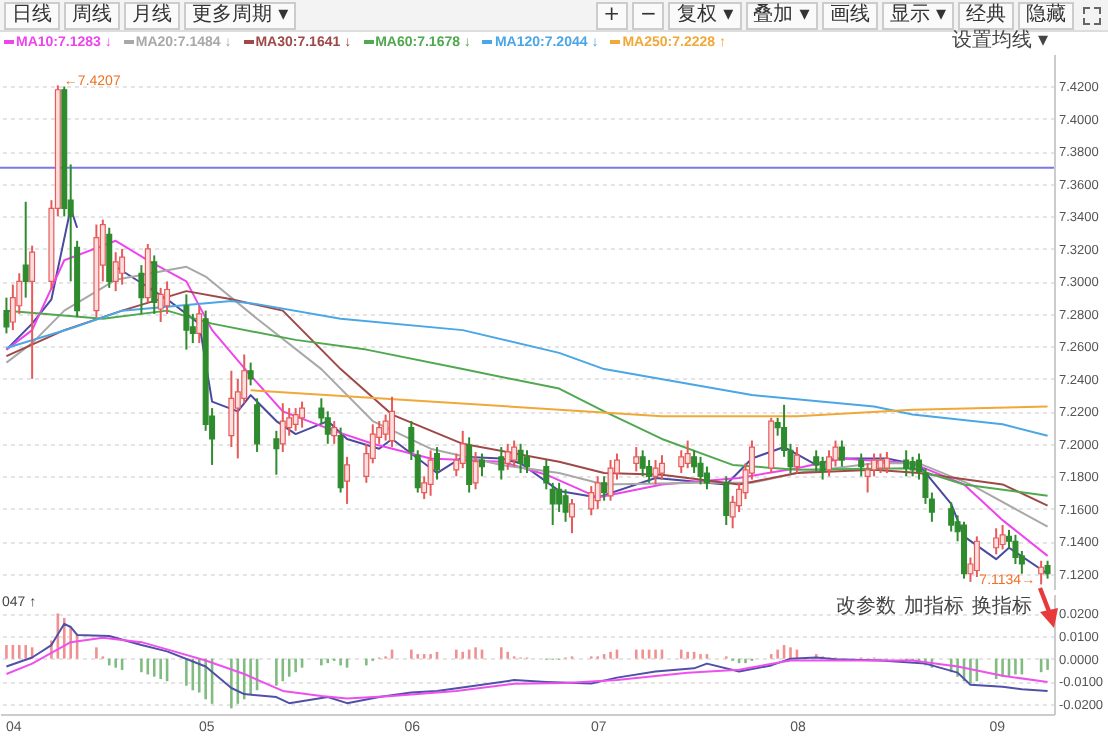 This screenshot has width=1108, height=748. What do you see at coordinates (849, 15) in the screenshot?
I see `text: 画线` at bounding box center [849, 15].